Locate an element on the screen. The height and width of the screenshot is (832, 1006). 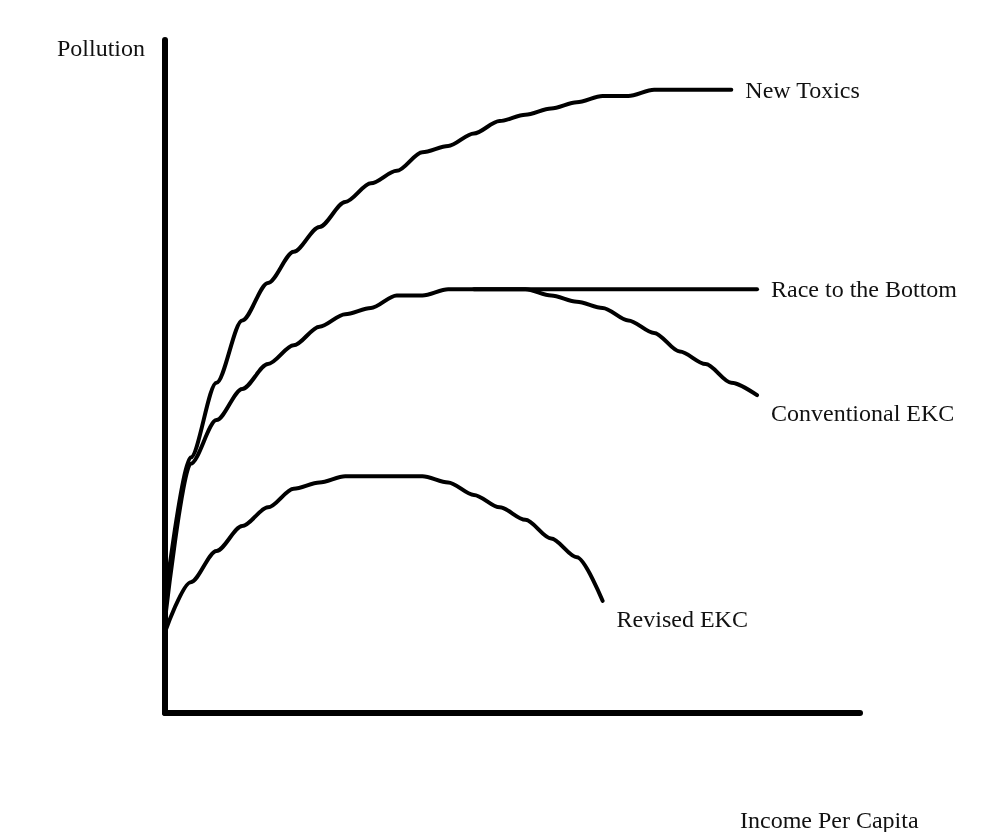
series-label: Revised EKC is located at coordinates (682, 618).